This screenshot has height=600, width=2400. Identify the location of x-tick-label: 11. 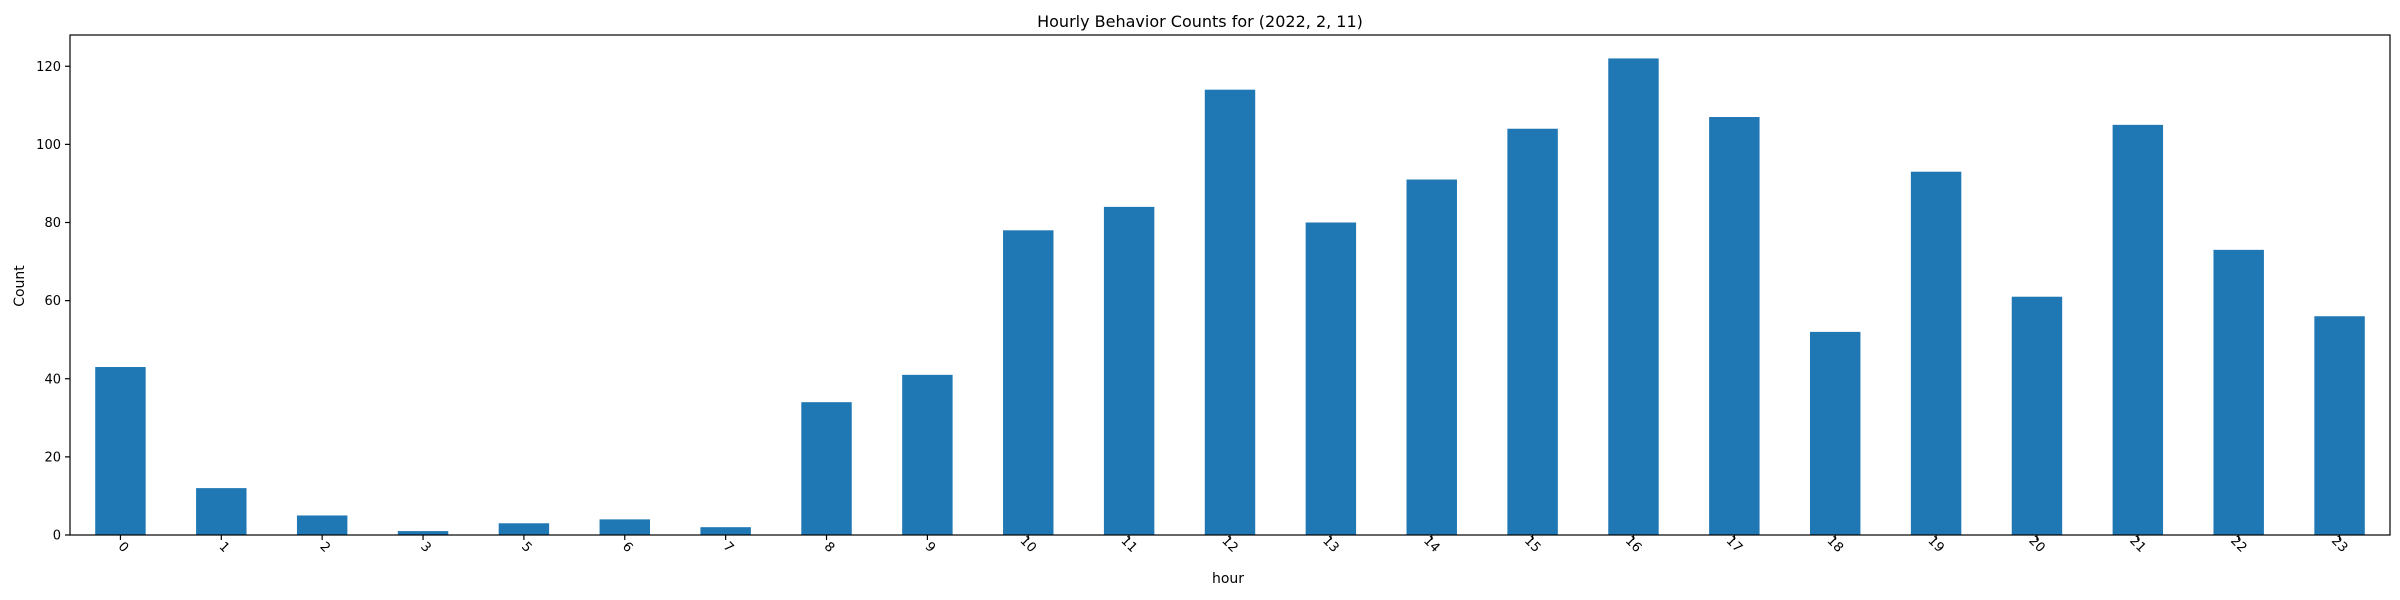
(1129, 545).